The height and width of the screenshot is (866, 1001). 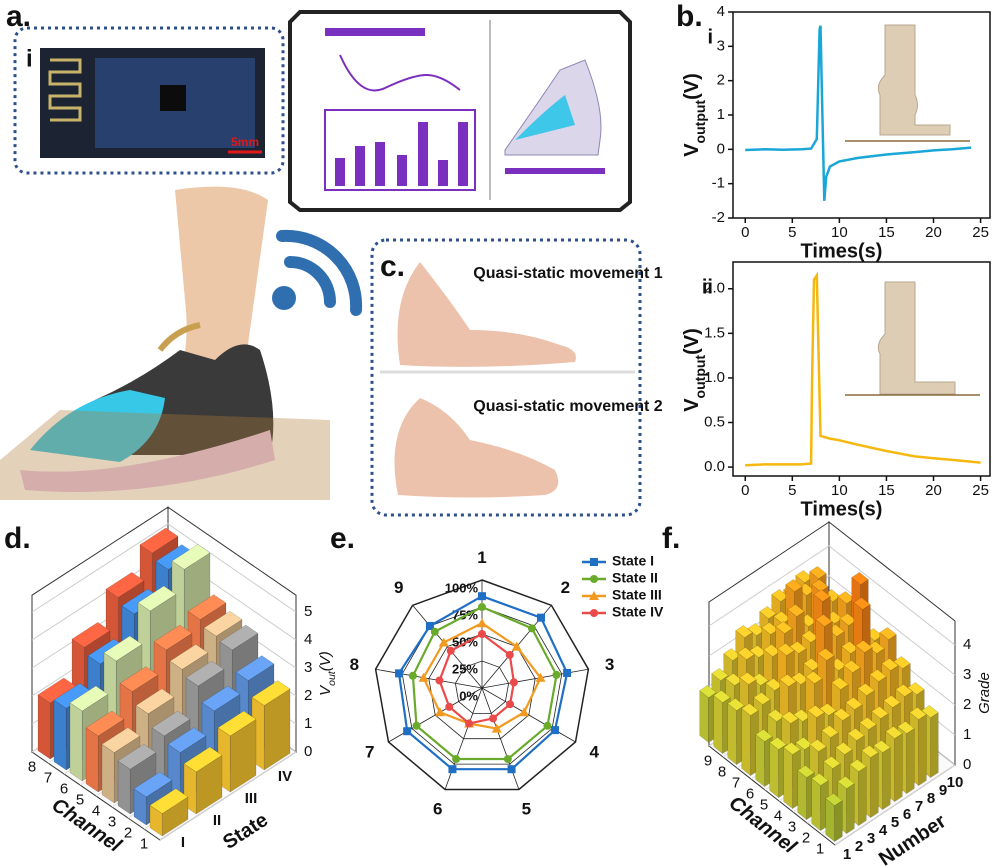 What do you see at coordinates (595, 751) in the screenshot?
I see `category-label: 4` at bounding box center [595, 751].